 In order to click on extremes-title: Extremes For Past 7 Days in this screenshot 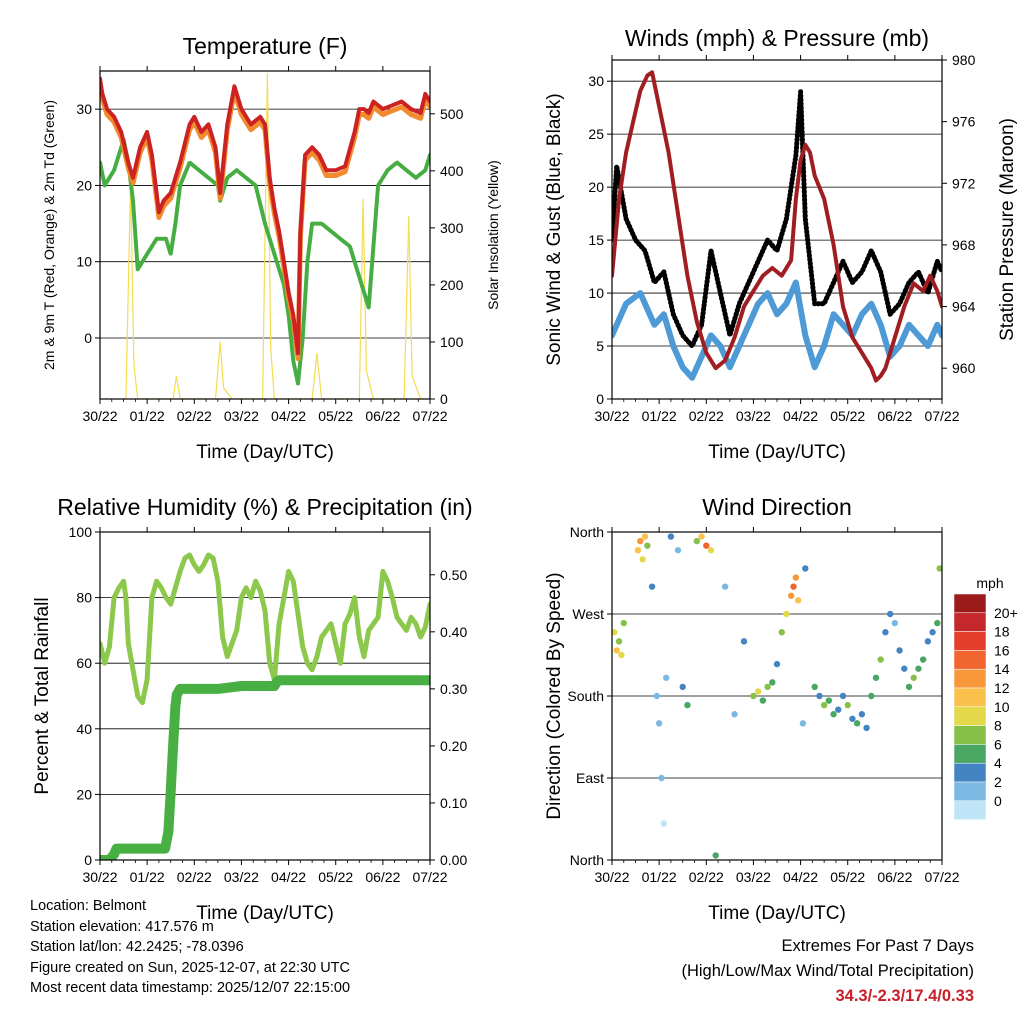, I will do `click(877, 946)`.